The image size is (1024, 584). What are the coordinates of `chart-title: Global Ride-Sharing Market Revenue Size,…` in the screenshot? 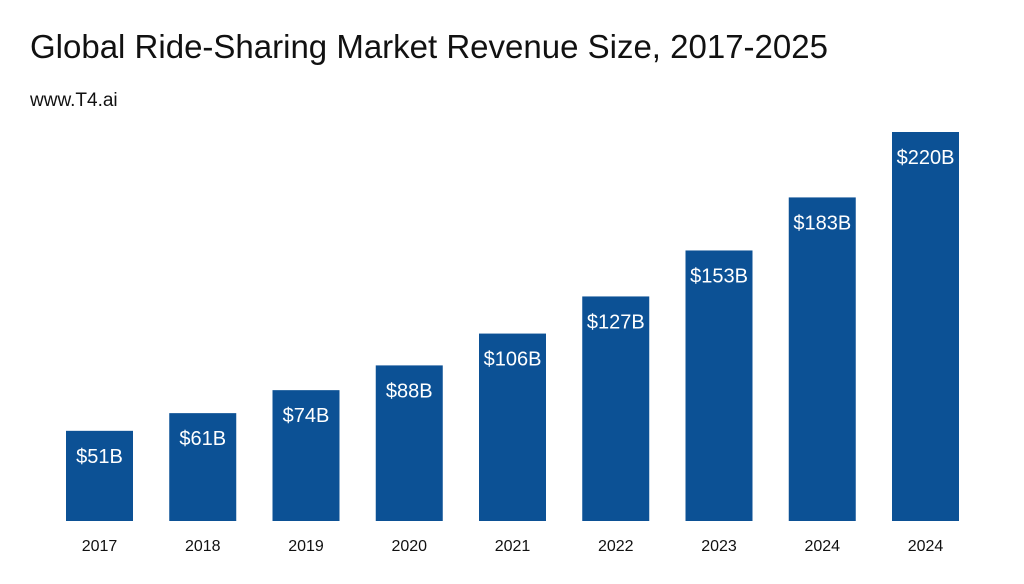 It's located at (429, 46).